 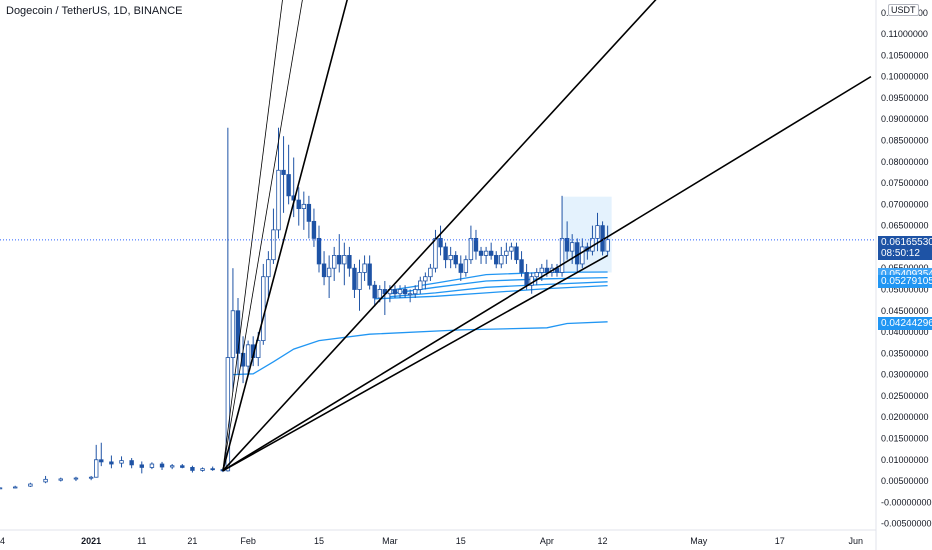 I want to click on time-axis: 14 2021 11 21 Feb 15 Mar 15 Apr 12 May 17 Jun, so click(x=438, y=537).